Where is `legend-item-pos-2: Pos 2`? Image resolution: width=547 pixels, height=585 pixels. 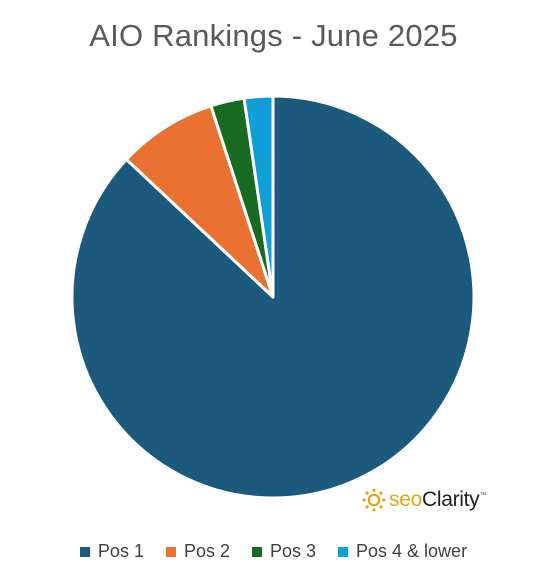 legend-item-pos-2: Pos 2 is located at coordinates (197, 551).